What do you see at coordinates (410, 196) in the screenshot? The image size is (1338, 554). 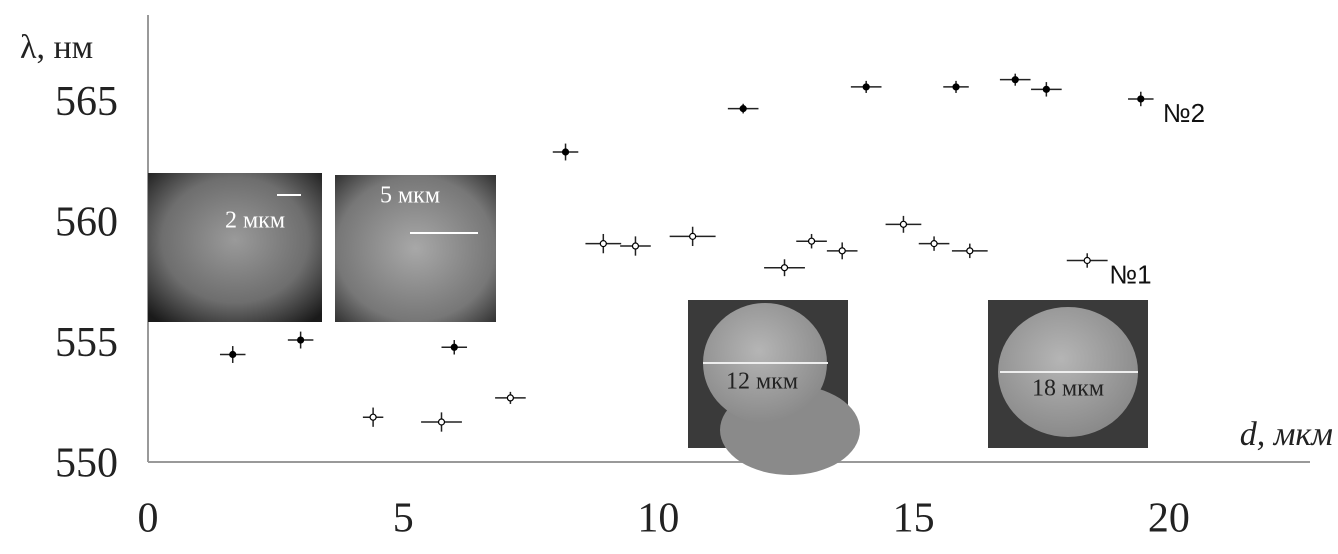 I see `scale-label: 5 мкм` at bounding box center [410, 196].